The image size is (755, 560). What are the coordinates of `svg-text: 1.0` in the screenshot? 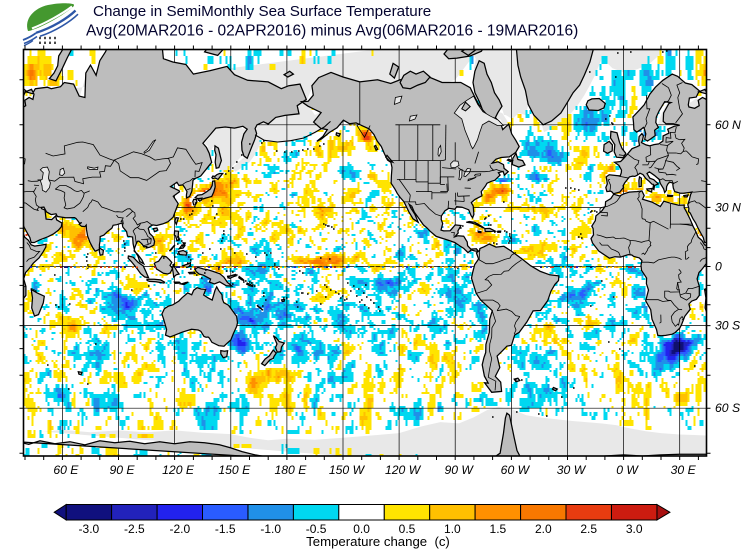 It's located at (452, 529).